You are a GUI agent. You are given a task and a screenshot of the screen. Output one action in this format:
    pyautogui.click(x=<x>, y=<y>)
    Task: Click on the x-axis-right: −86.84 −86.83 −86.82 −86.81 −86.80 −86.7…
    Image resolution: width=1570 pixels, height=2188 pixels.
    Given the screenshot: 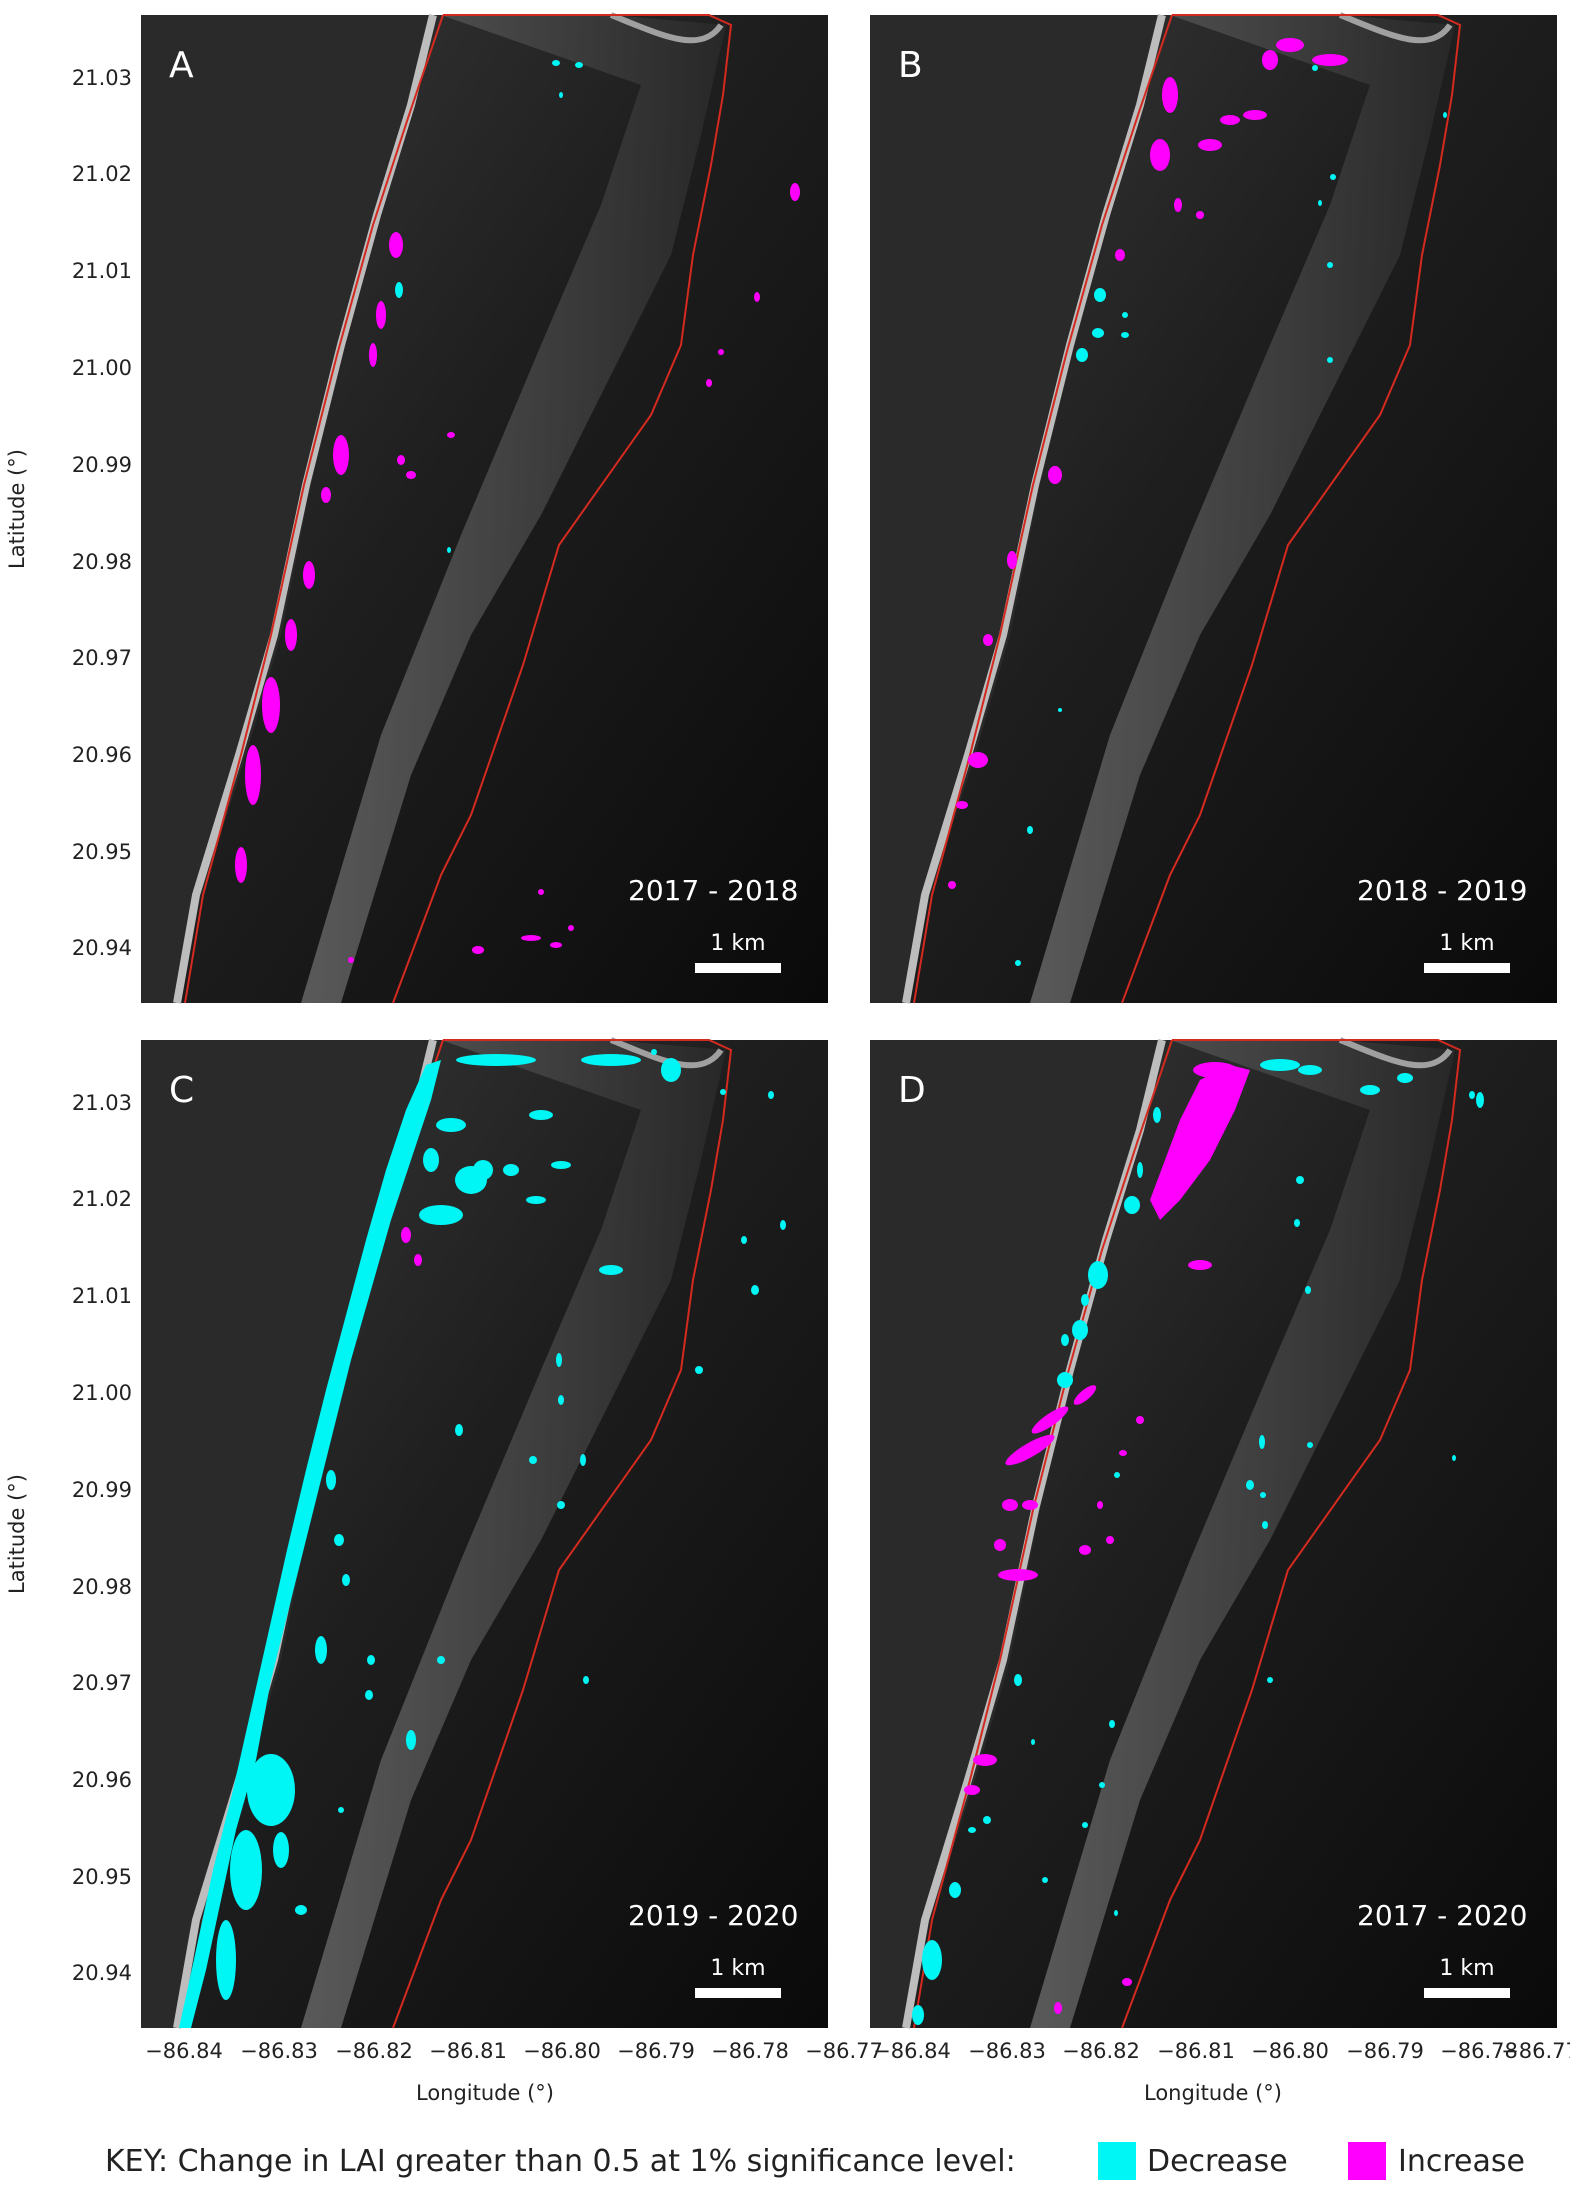 What is the action you would take?
    pyautogui.click(x=1221, y=2051)
    